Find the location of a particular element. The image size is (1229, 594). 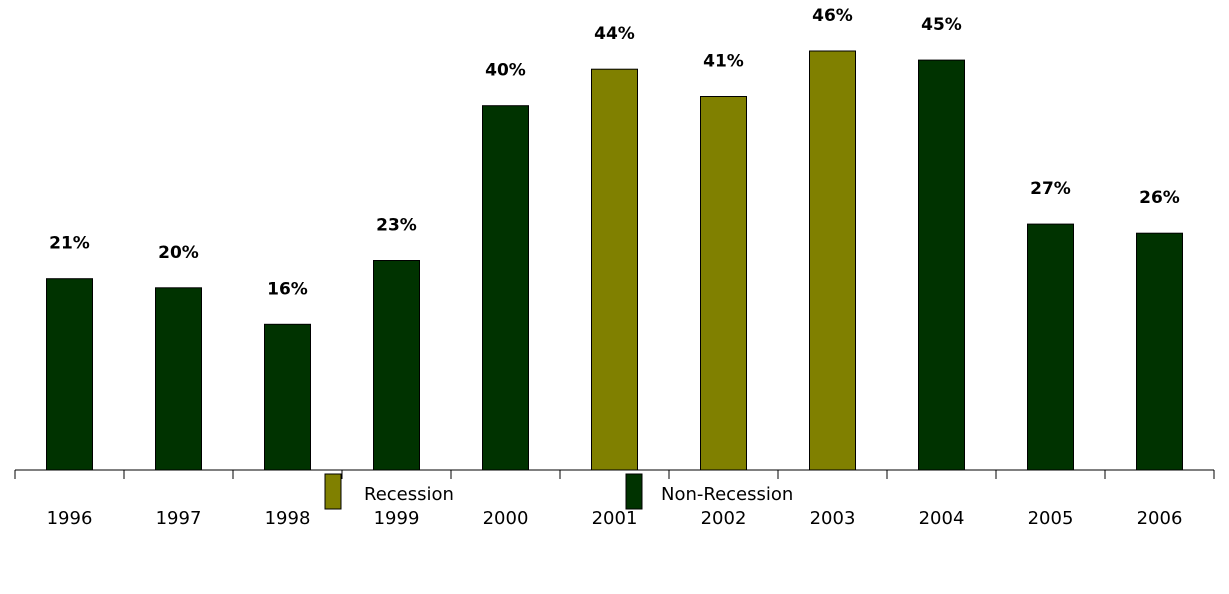

tick-label-2001: 2001 is located at coordinates (615, 518).